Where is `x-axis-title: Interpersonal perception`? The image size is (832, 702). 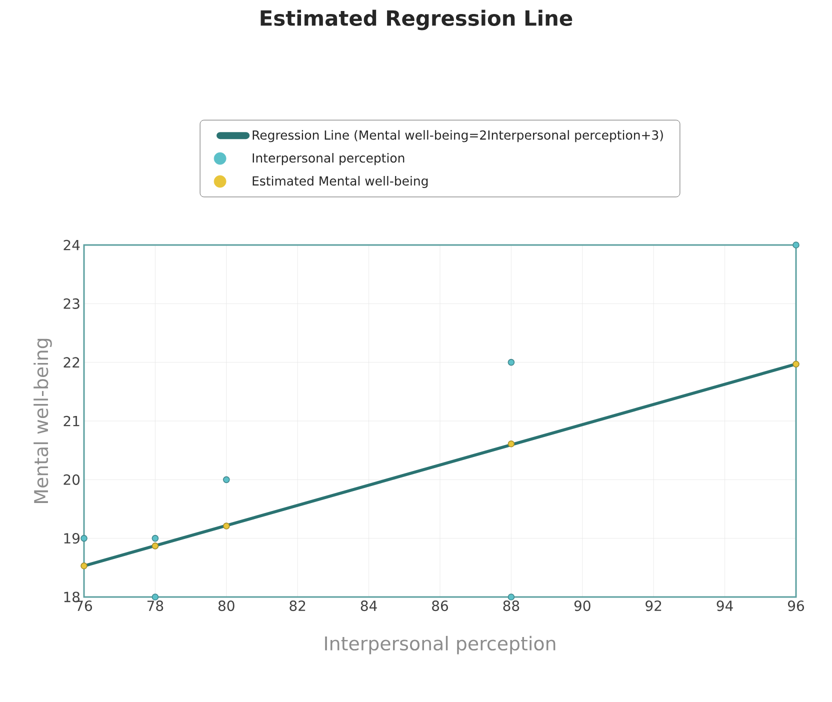
x-axis-title: Interpersonal perception is located at coordinates (440, 645).